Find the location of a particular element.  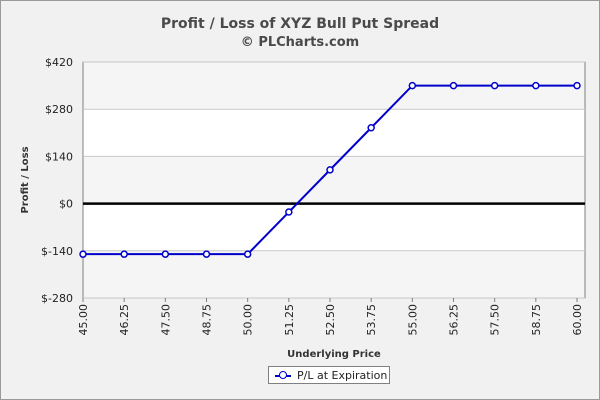

chart-title: Profit / Loss of XYZ Bull Put Spread is located at coordinates (300, 24).